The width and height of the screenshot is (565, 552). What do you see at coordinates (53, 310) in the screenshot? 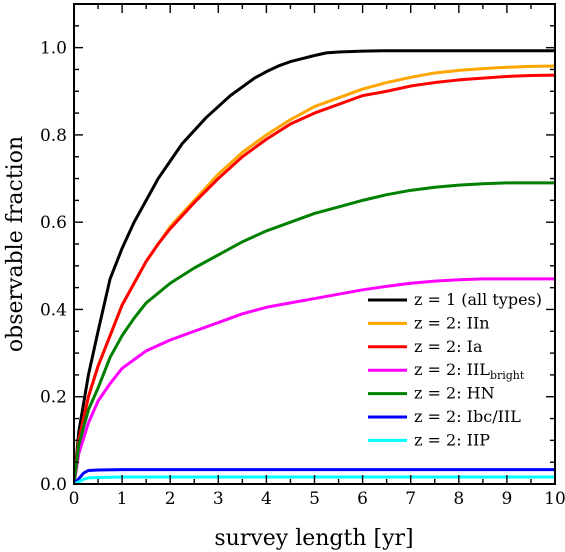
I see `y-tick-label: 0.4` at bounding box center [53, 310].